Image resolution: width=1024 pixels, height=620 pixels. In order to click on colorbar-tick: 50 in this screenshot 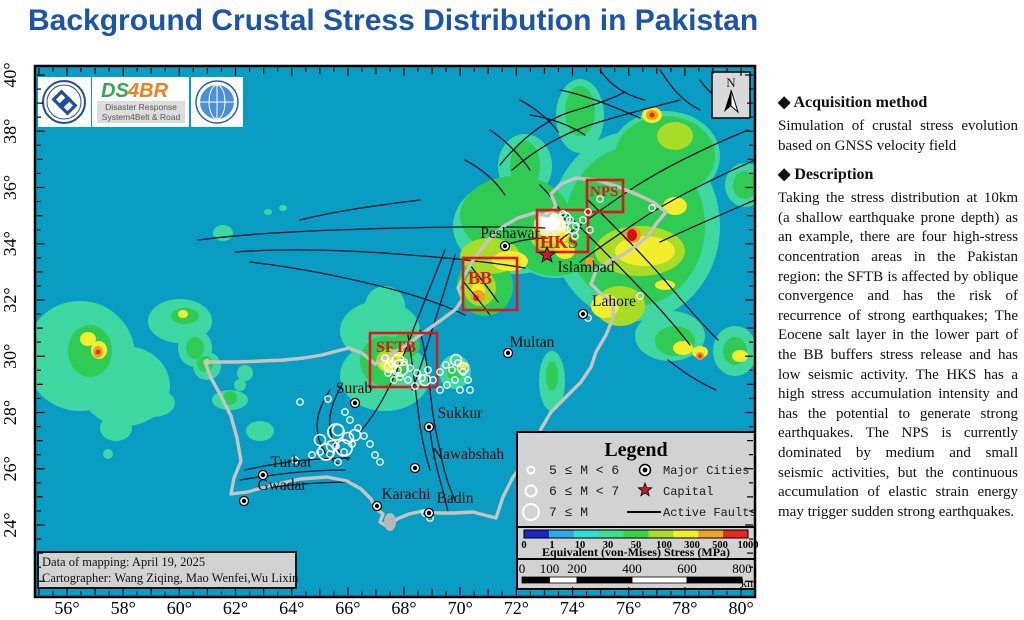, I will do `click(636, 545)`.